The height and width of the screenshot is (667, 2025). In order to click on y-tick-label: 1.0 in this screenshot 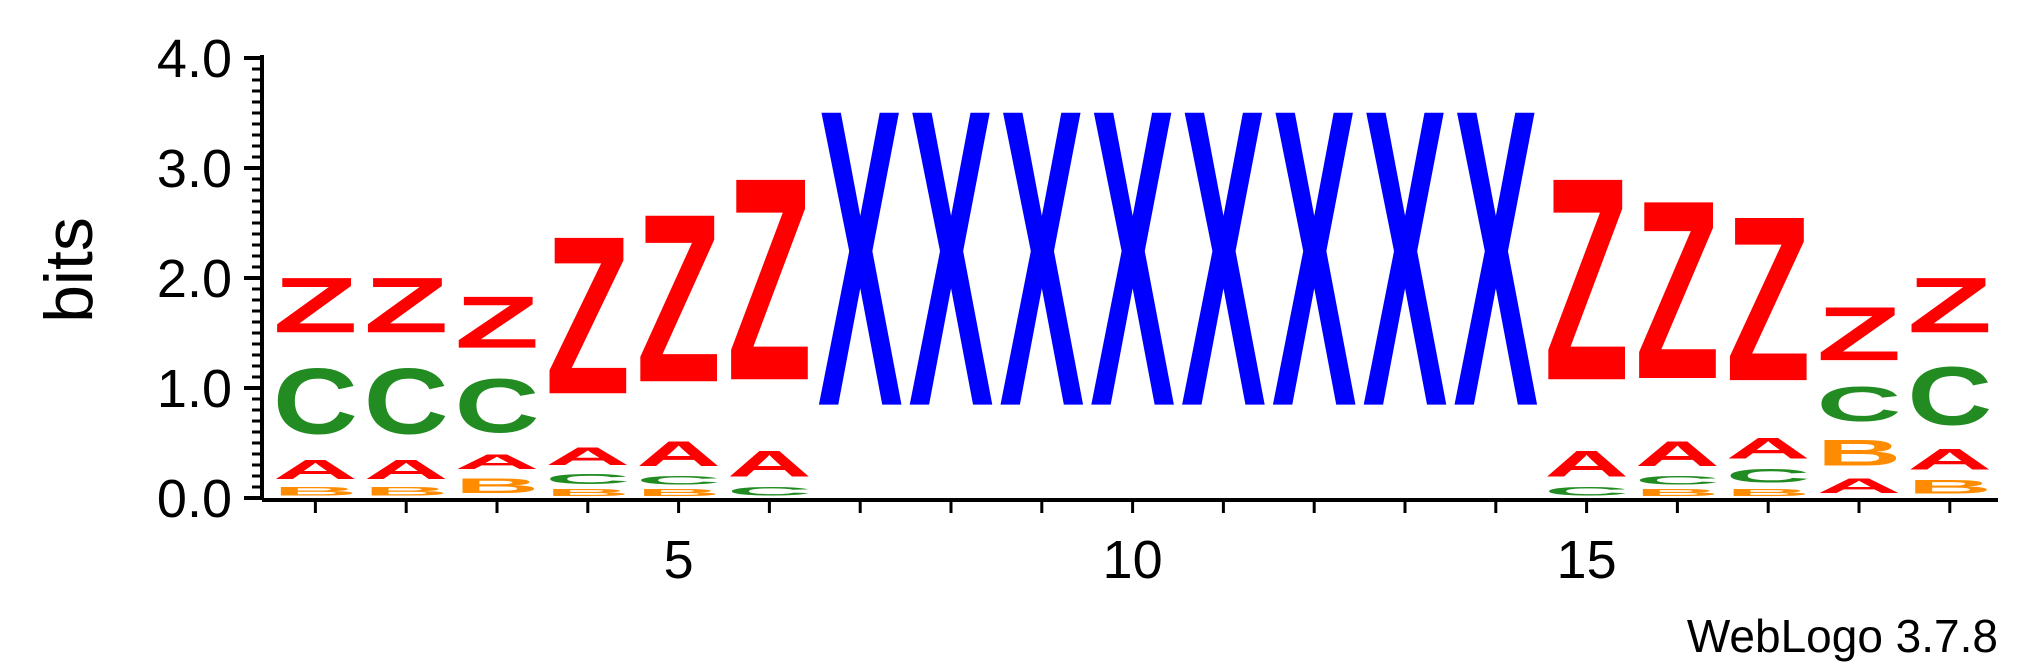, I will do `click(194, 389)`.